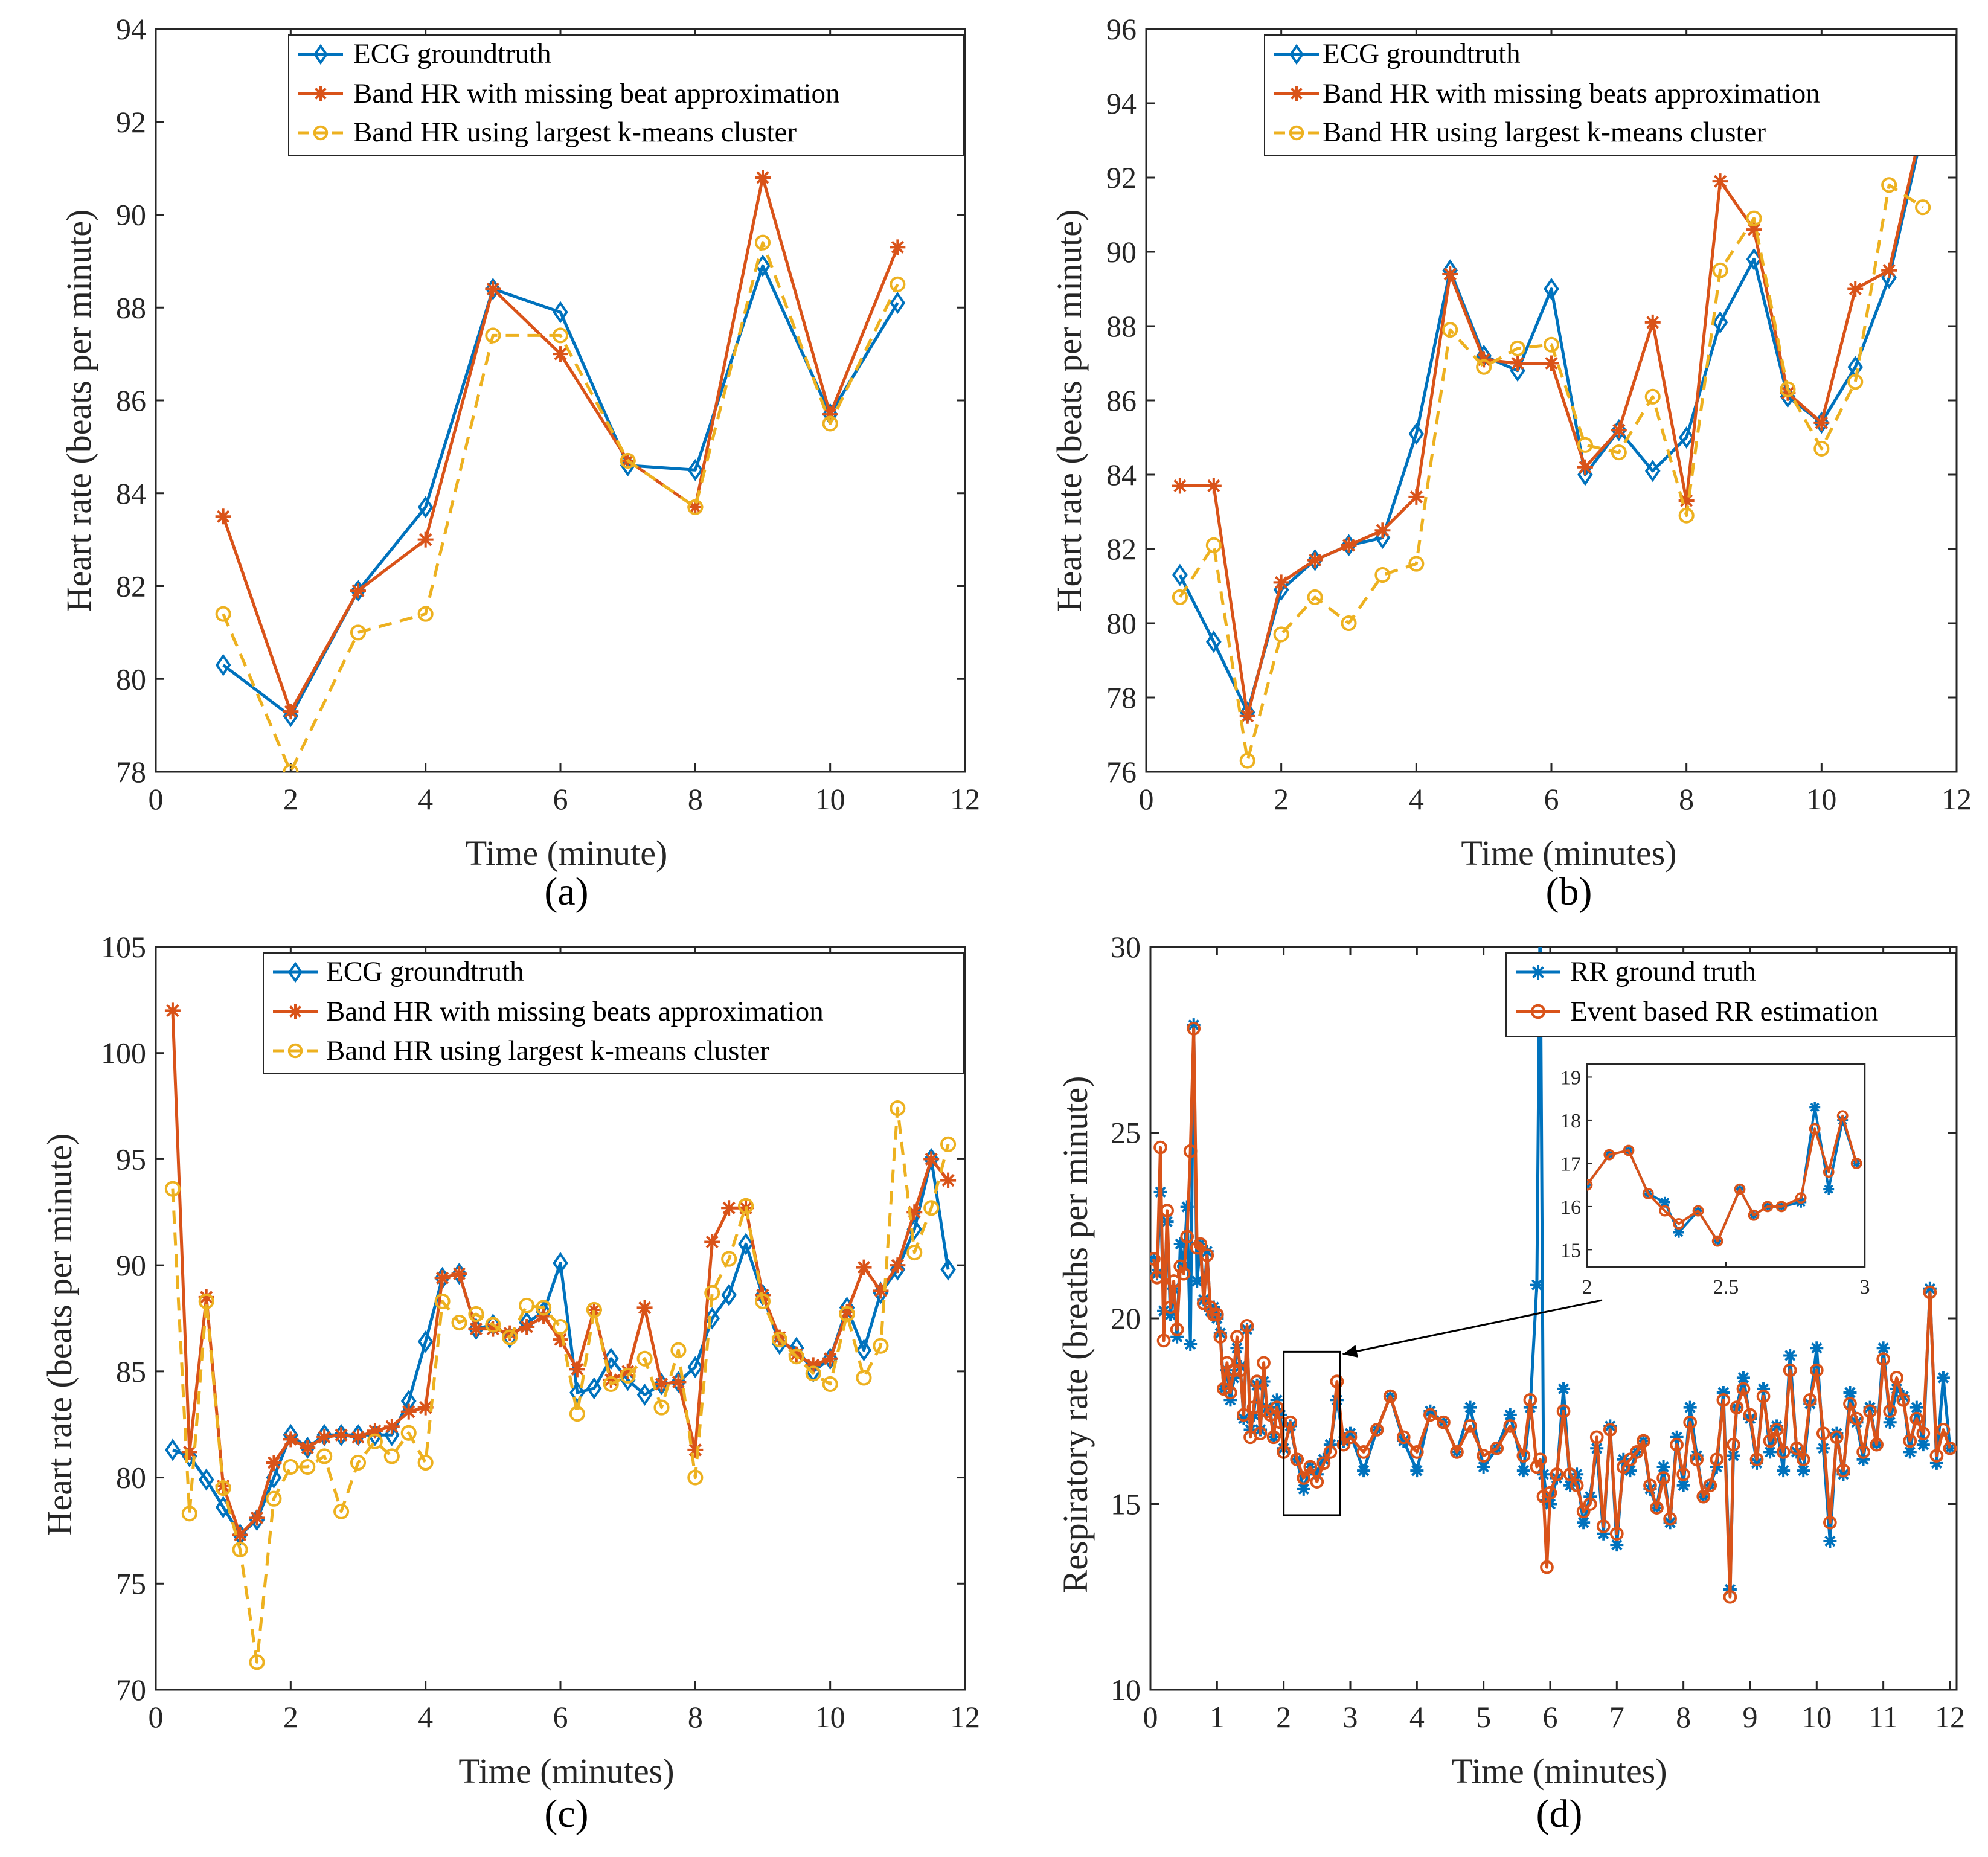 This screenshot has height=1857, width=1988. Describe the element at coordinates (123, 947) in the screenshot. I see `y-tick-label-c: 105` at that location.